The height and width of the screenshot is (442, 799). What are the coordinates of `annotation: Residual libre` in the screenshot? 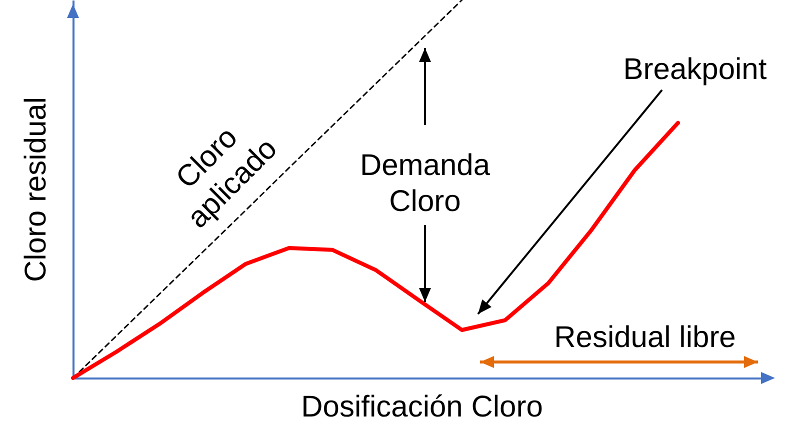 It's located at (645, 338).